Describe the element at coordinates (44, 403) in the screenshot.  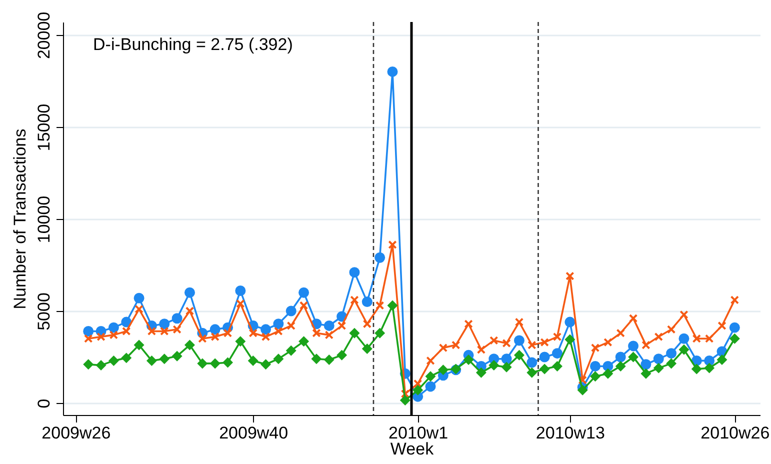
I see `y-tick-label: 0` at that location.